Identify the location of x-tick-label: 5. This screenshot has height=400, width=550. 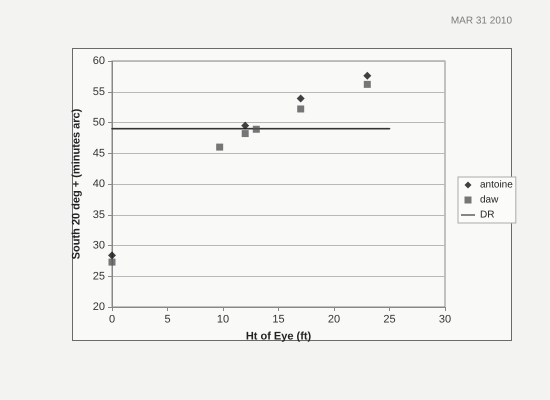
(167, 320).